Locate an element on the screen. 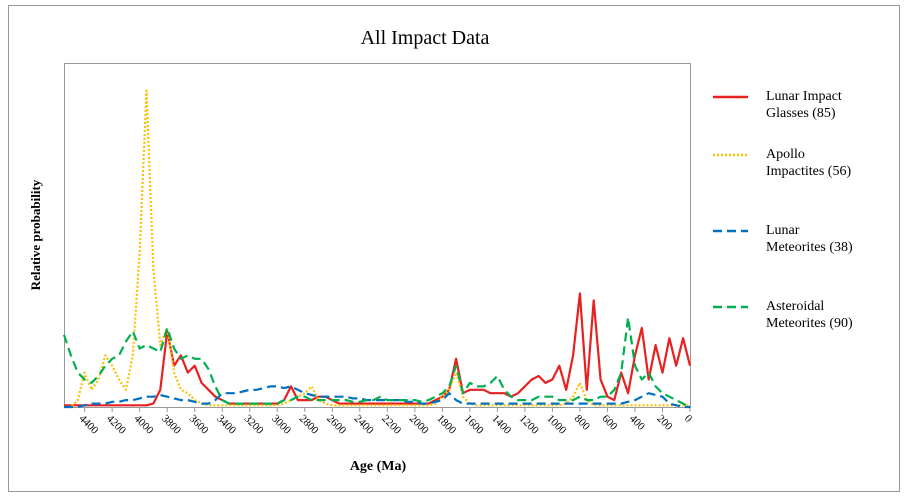 The image size is (908, 500). legend-label: Lunar Impact Glasses (85) is located at coordinates (804, 105).